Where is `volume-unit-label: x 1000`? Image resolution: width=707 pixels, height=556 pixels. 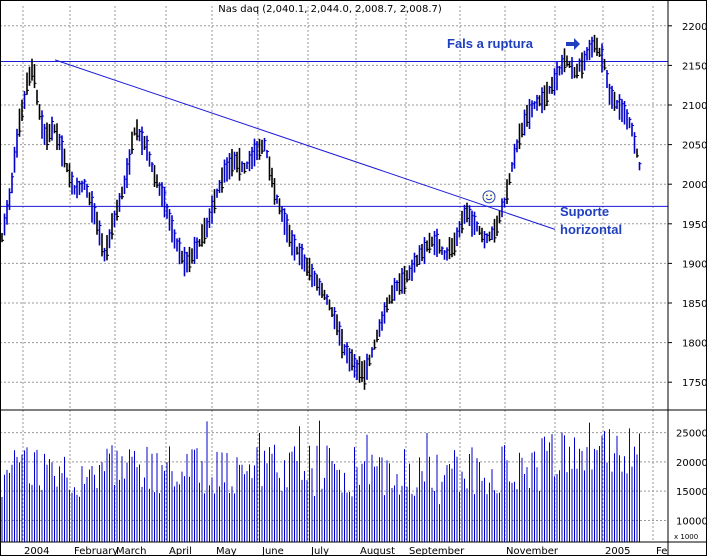
volume-unit-label: x 1000 is located at coordinates (686, 537).